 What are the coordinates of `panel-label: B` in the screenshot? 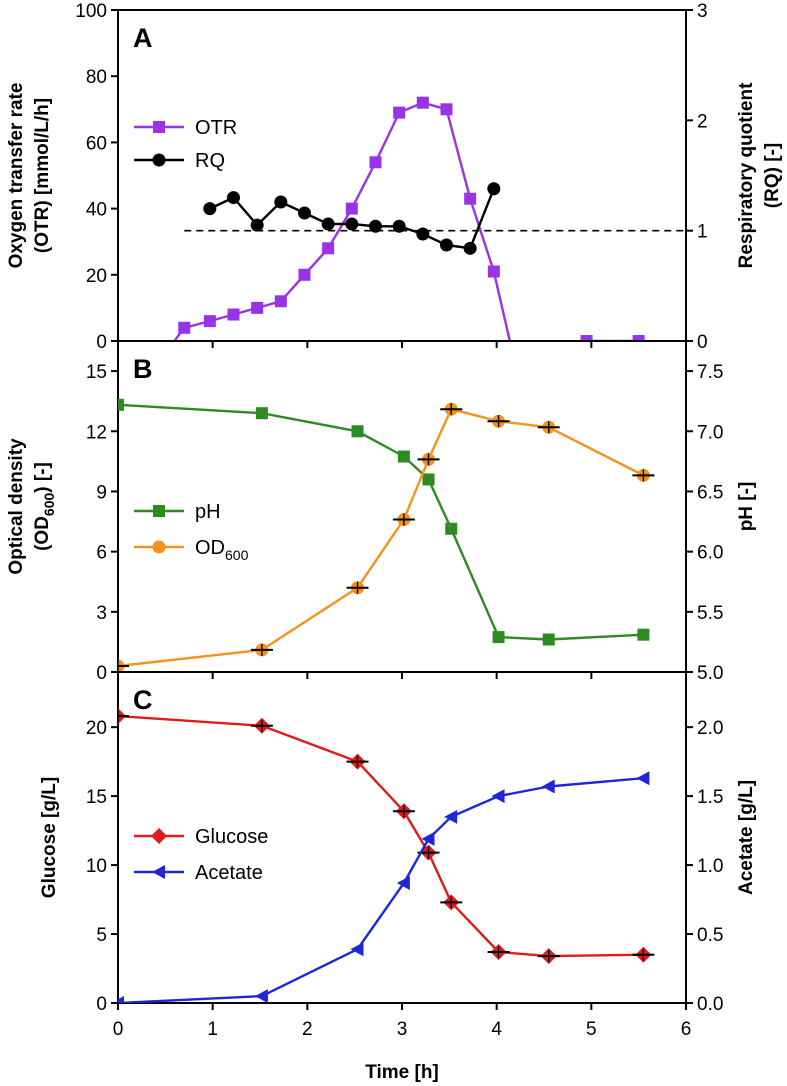 It's located at (143, 369).